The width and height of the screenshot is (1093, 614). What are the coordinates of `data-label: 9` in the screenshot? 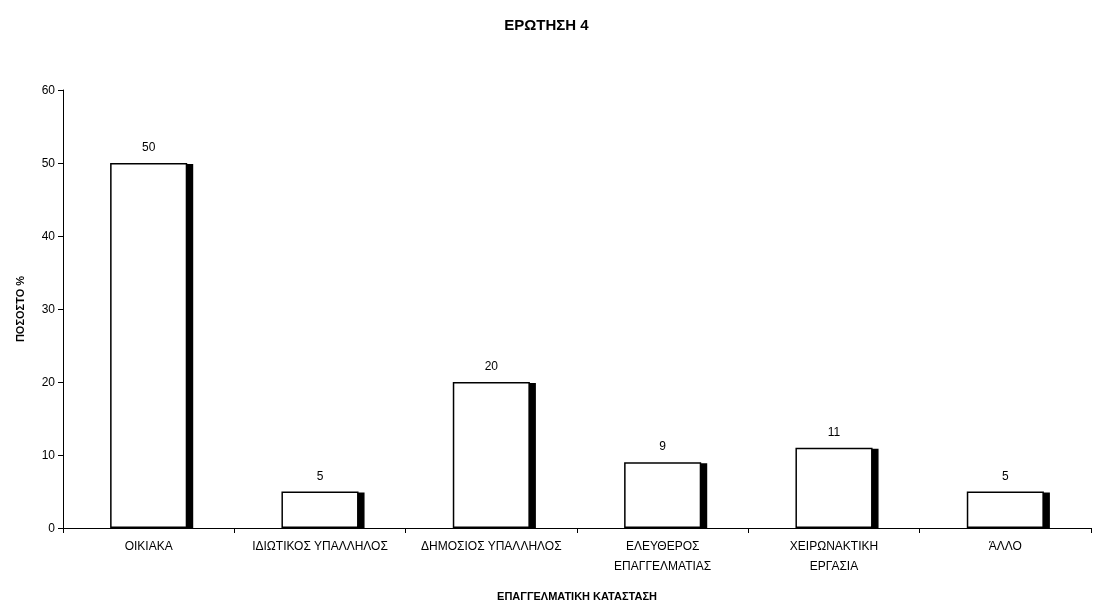 It's located at (663, 446).